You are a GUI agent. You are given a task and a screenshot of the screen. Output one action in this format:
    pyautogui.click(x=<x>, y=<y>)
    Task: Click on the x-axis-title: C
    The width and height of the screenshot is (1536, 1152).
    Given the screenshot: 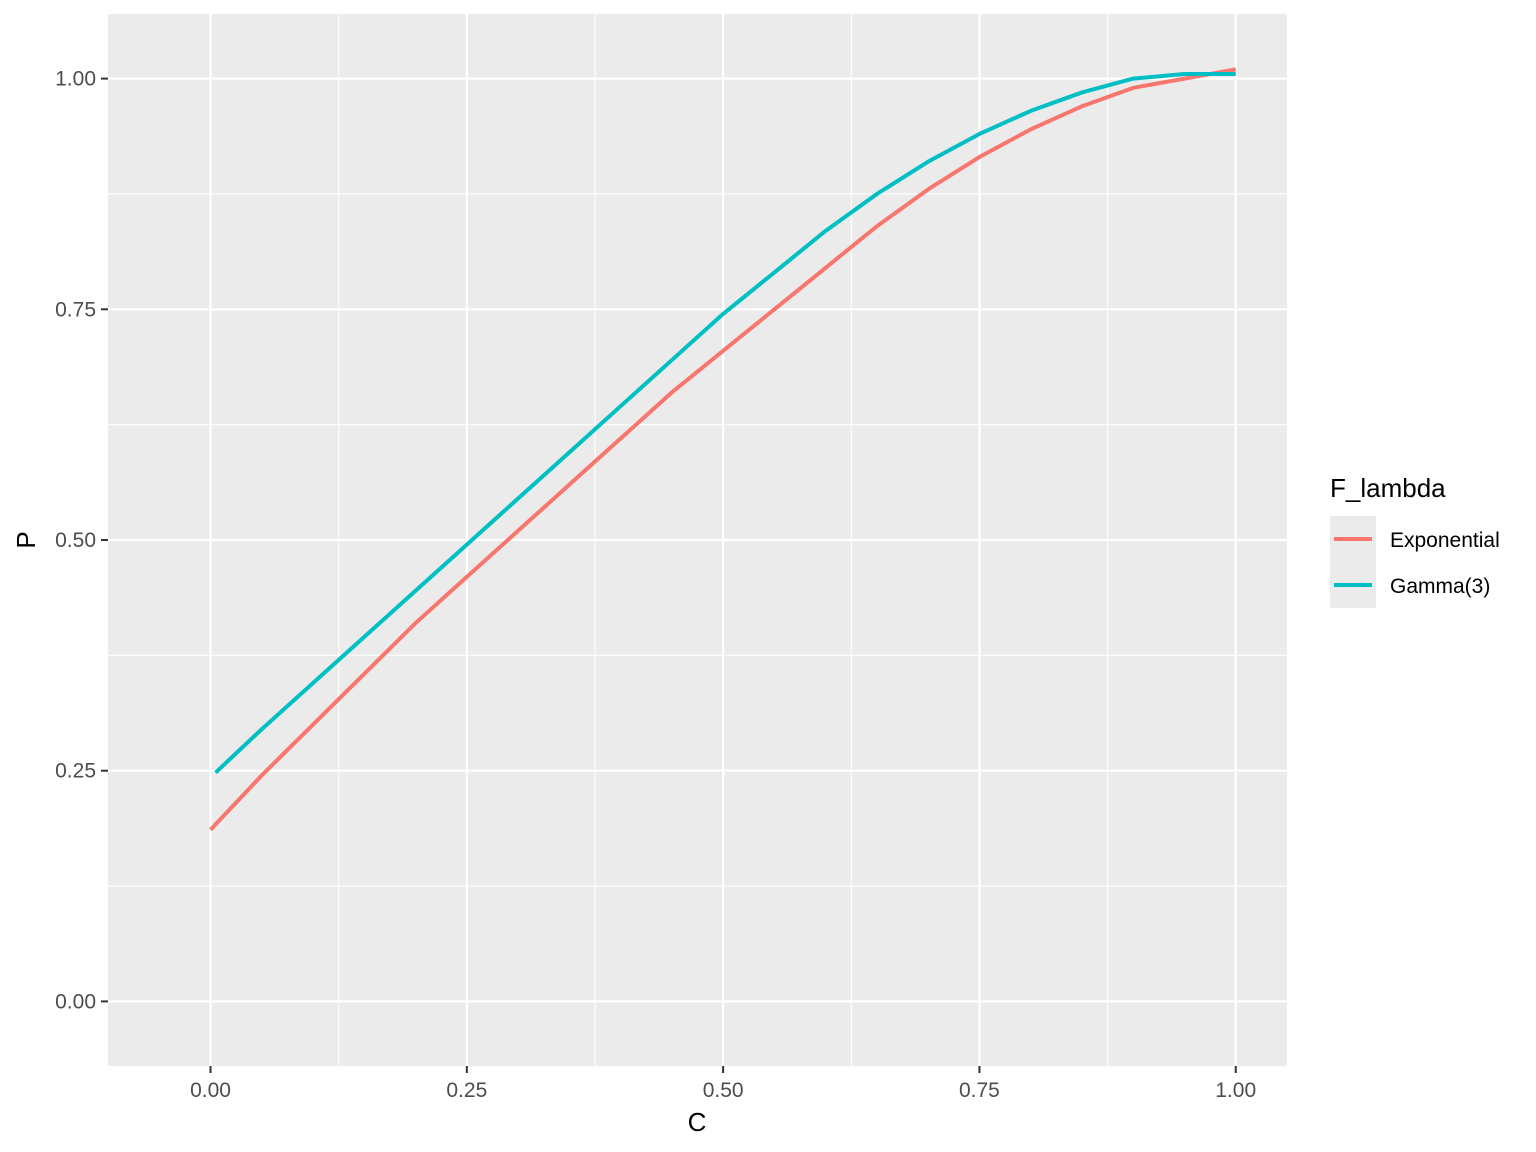 What is the action you would take?
    pyautogui.click(x=697, y=1122)
    